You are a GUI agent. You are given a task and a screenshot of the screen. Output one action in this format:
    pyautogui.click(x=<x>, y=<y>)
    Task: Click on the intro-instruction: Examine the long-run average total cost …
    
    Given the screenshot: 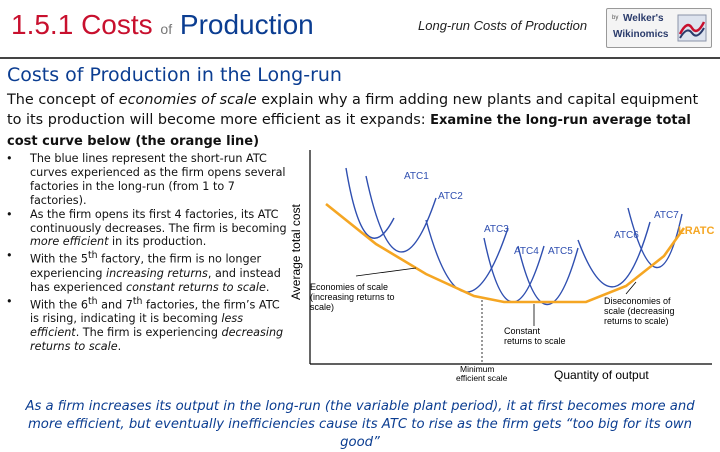 What is the action you would take?
    pyautogui.click(x=349, y=131)
    